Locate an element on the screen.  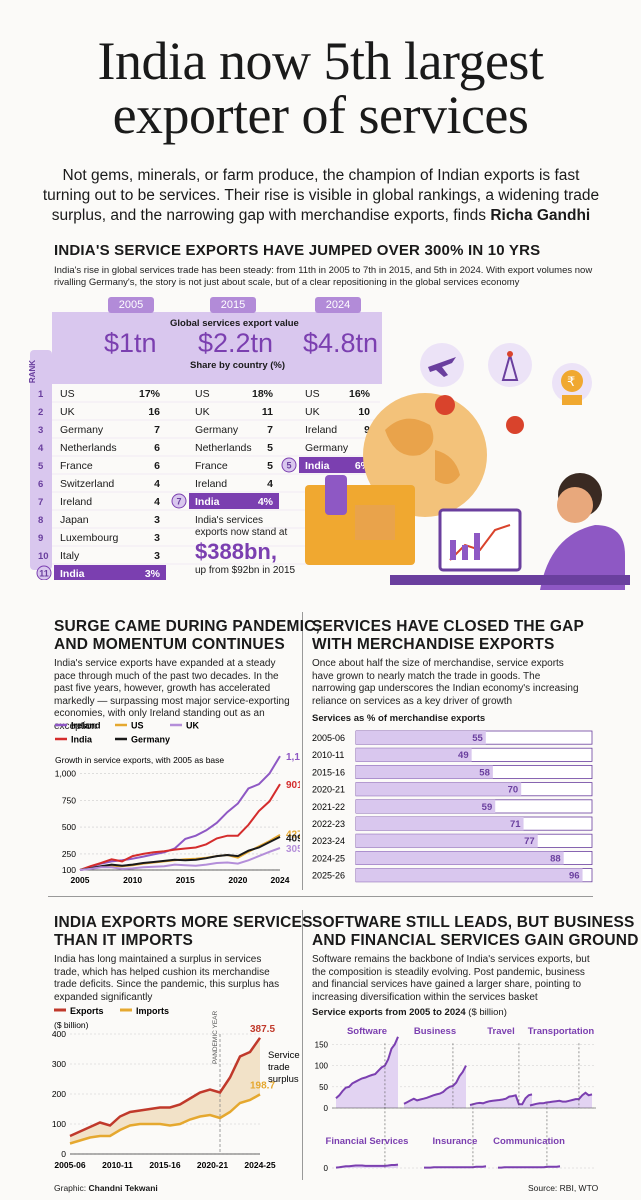
value-2005: $1tn is located at coordinates (130, 343).